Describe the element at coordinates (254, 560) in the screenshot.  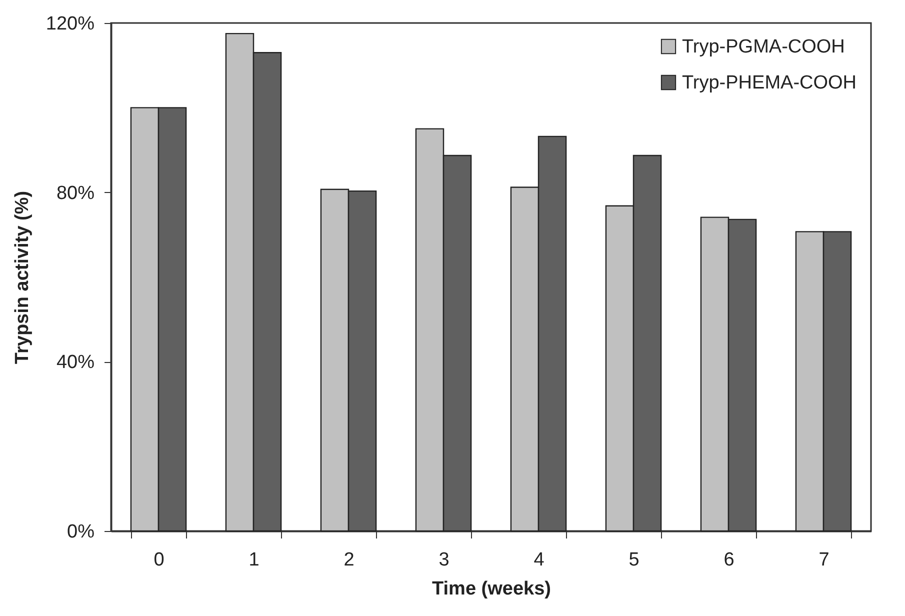
I see `x-tick-label: 1` at that location.